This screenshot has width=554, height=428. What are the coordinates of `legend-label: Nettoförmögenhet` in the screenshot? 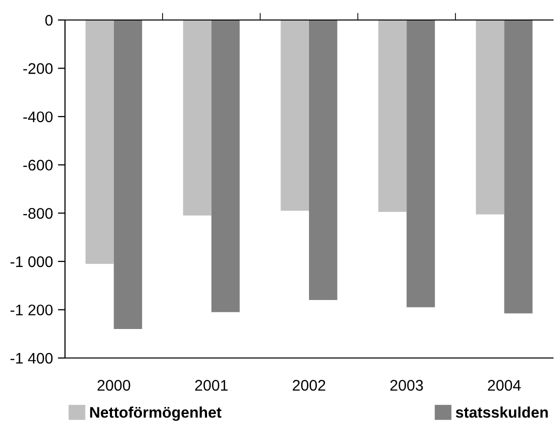 It's located at (156, 413).